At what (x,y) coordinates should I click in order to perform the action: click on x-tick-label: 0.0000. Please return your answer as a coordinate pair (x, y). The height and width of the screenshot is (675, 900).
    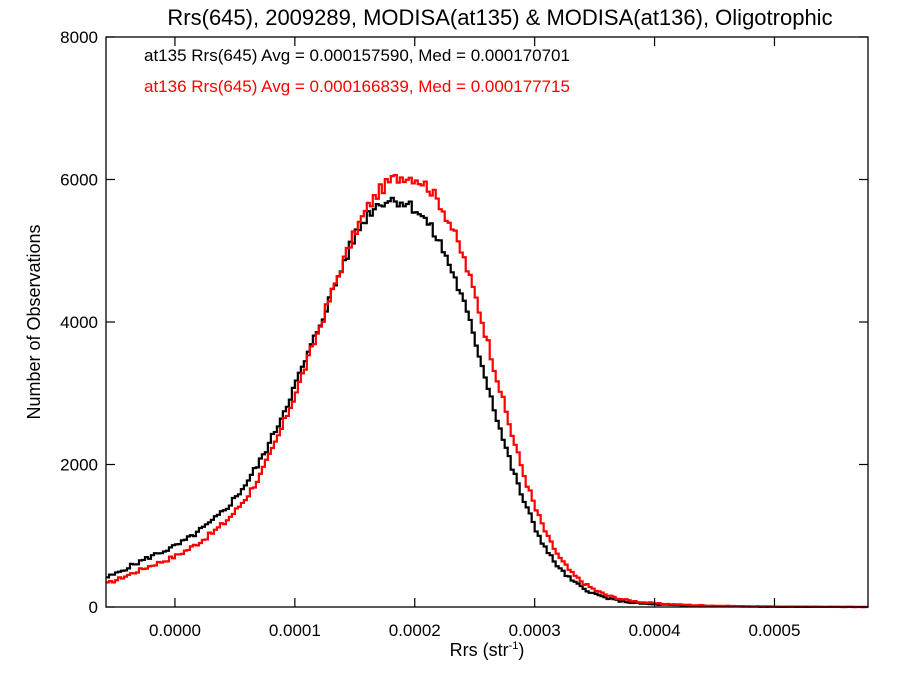
    Looking at the image, I should click on (175, 630).